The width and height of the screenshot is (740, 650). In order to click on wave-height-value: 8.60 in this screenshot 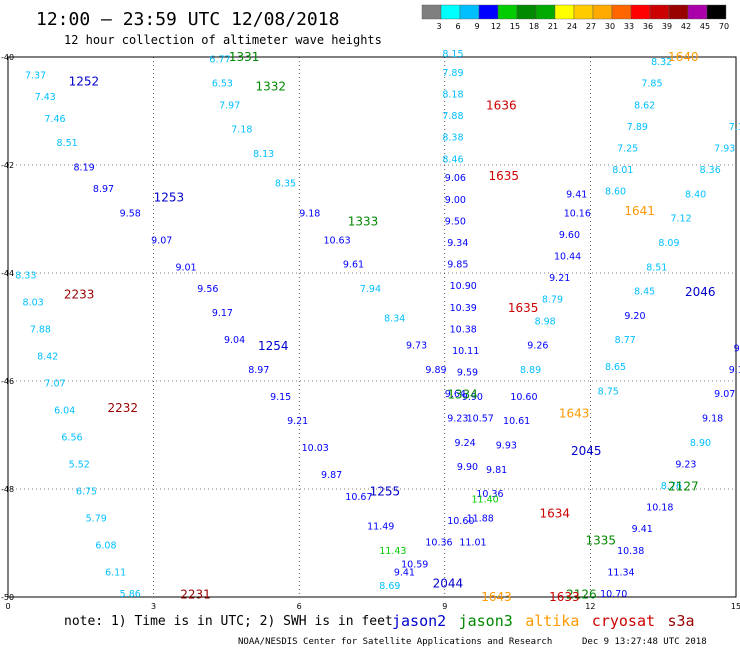, I will do `click(615, 192)`.